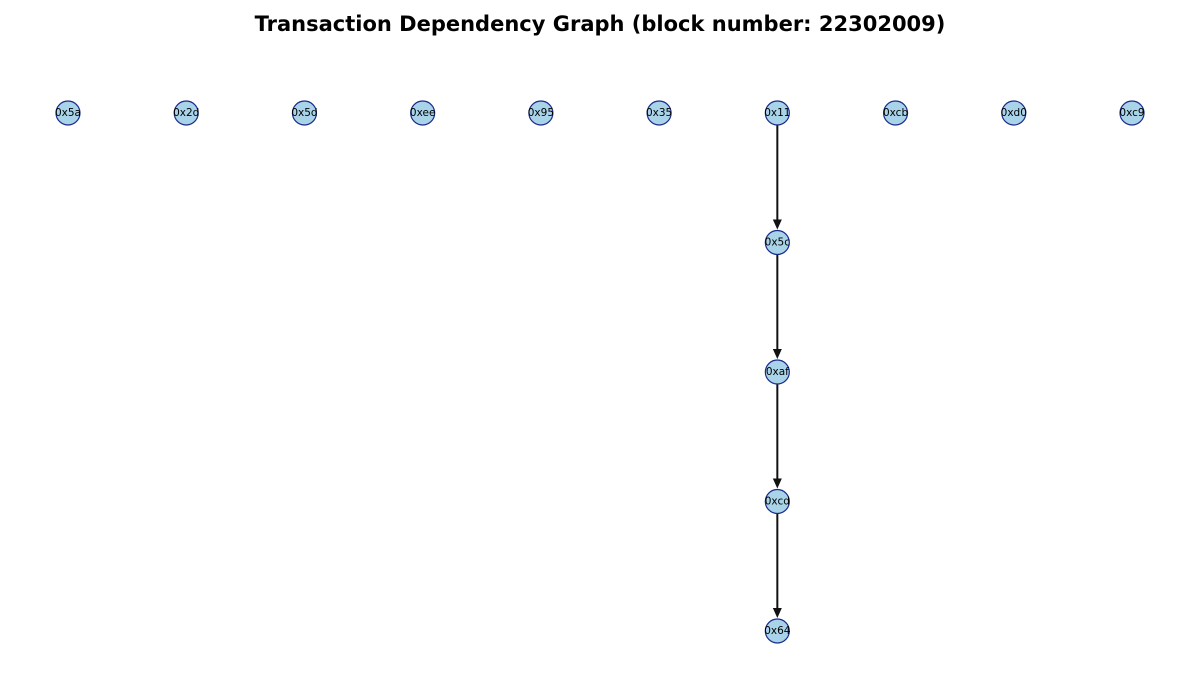  I want to click on node-label: 0x35, so click(659, 113).